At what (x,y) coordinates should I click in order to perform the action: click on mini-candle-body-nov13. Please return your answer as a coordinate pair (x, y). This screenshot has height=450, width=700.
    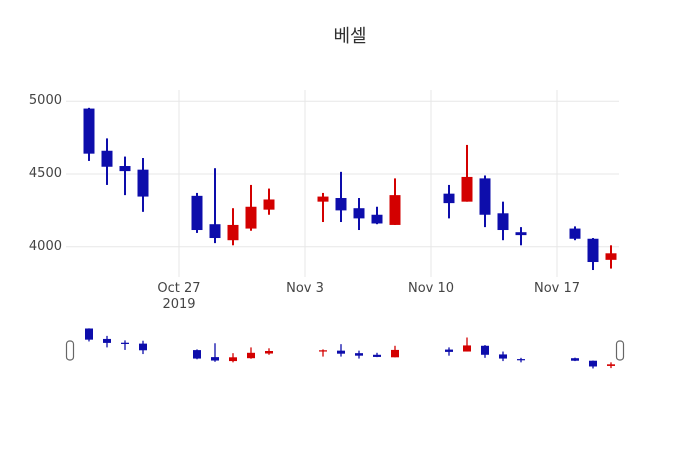
    Looking at the image, I should click on (485, 350).